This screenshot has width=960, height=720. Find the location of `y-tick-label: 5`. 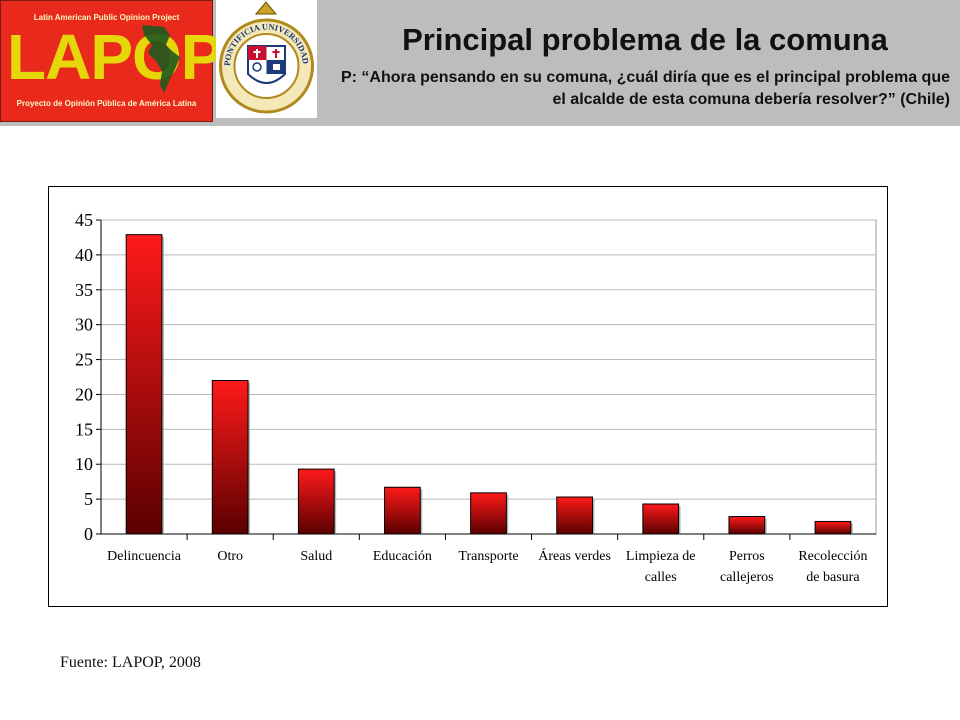

y-tick-label: 5 is located at coordinates (88, 499).